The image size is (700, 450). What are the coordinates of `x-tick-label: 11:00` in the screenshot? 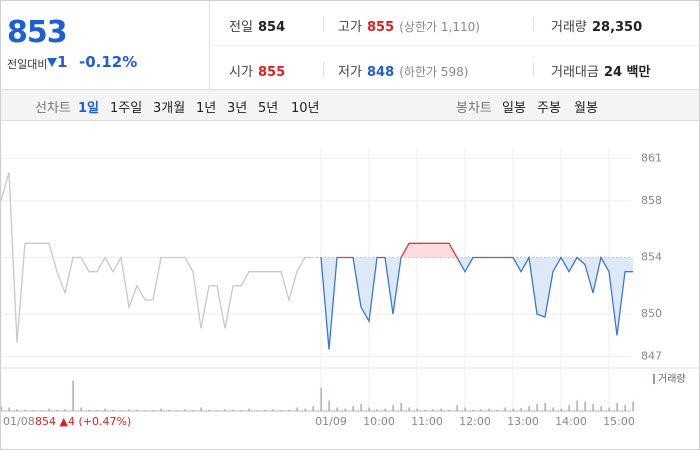 It's located at (427, 421).